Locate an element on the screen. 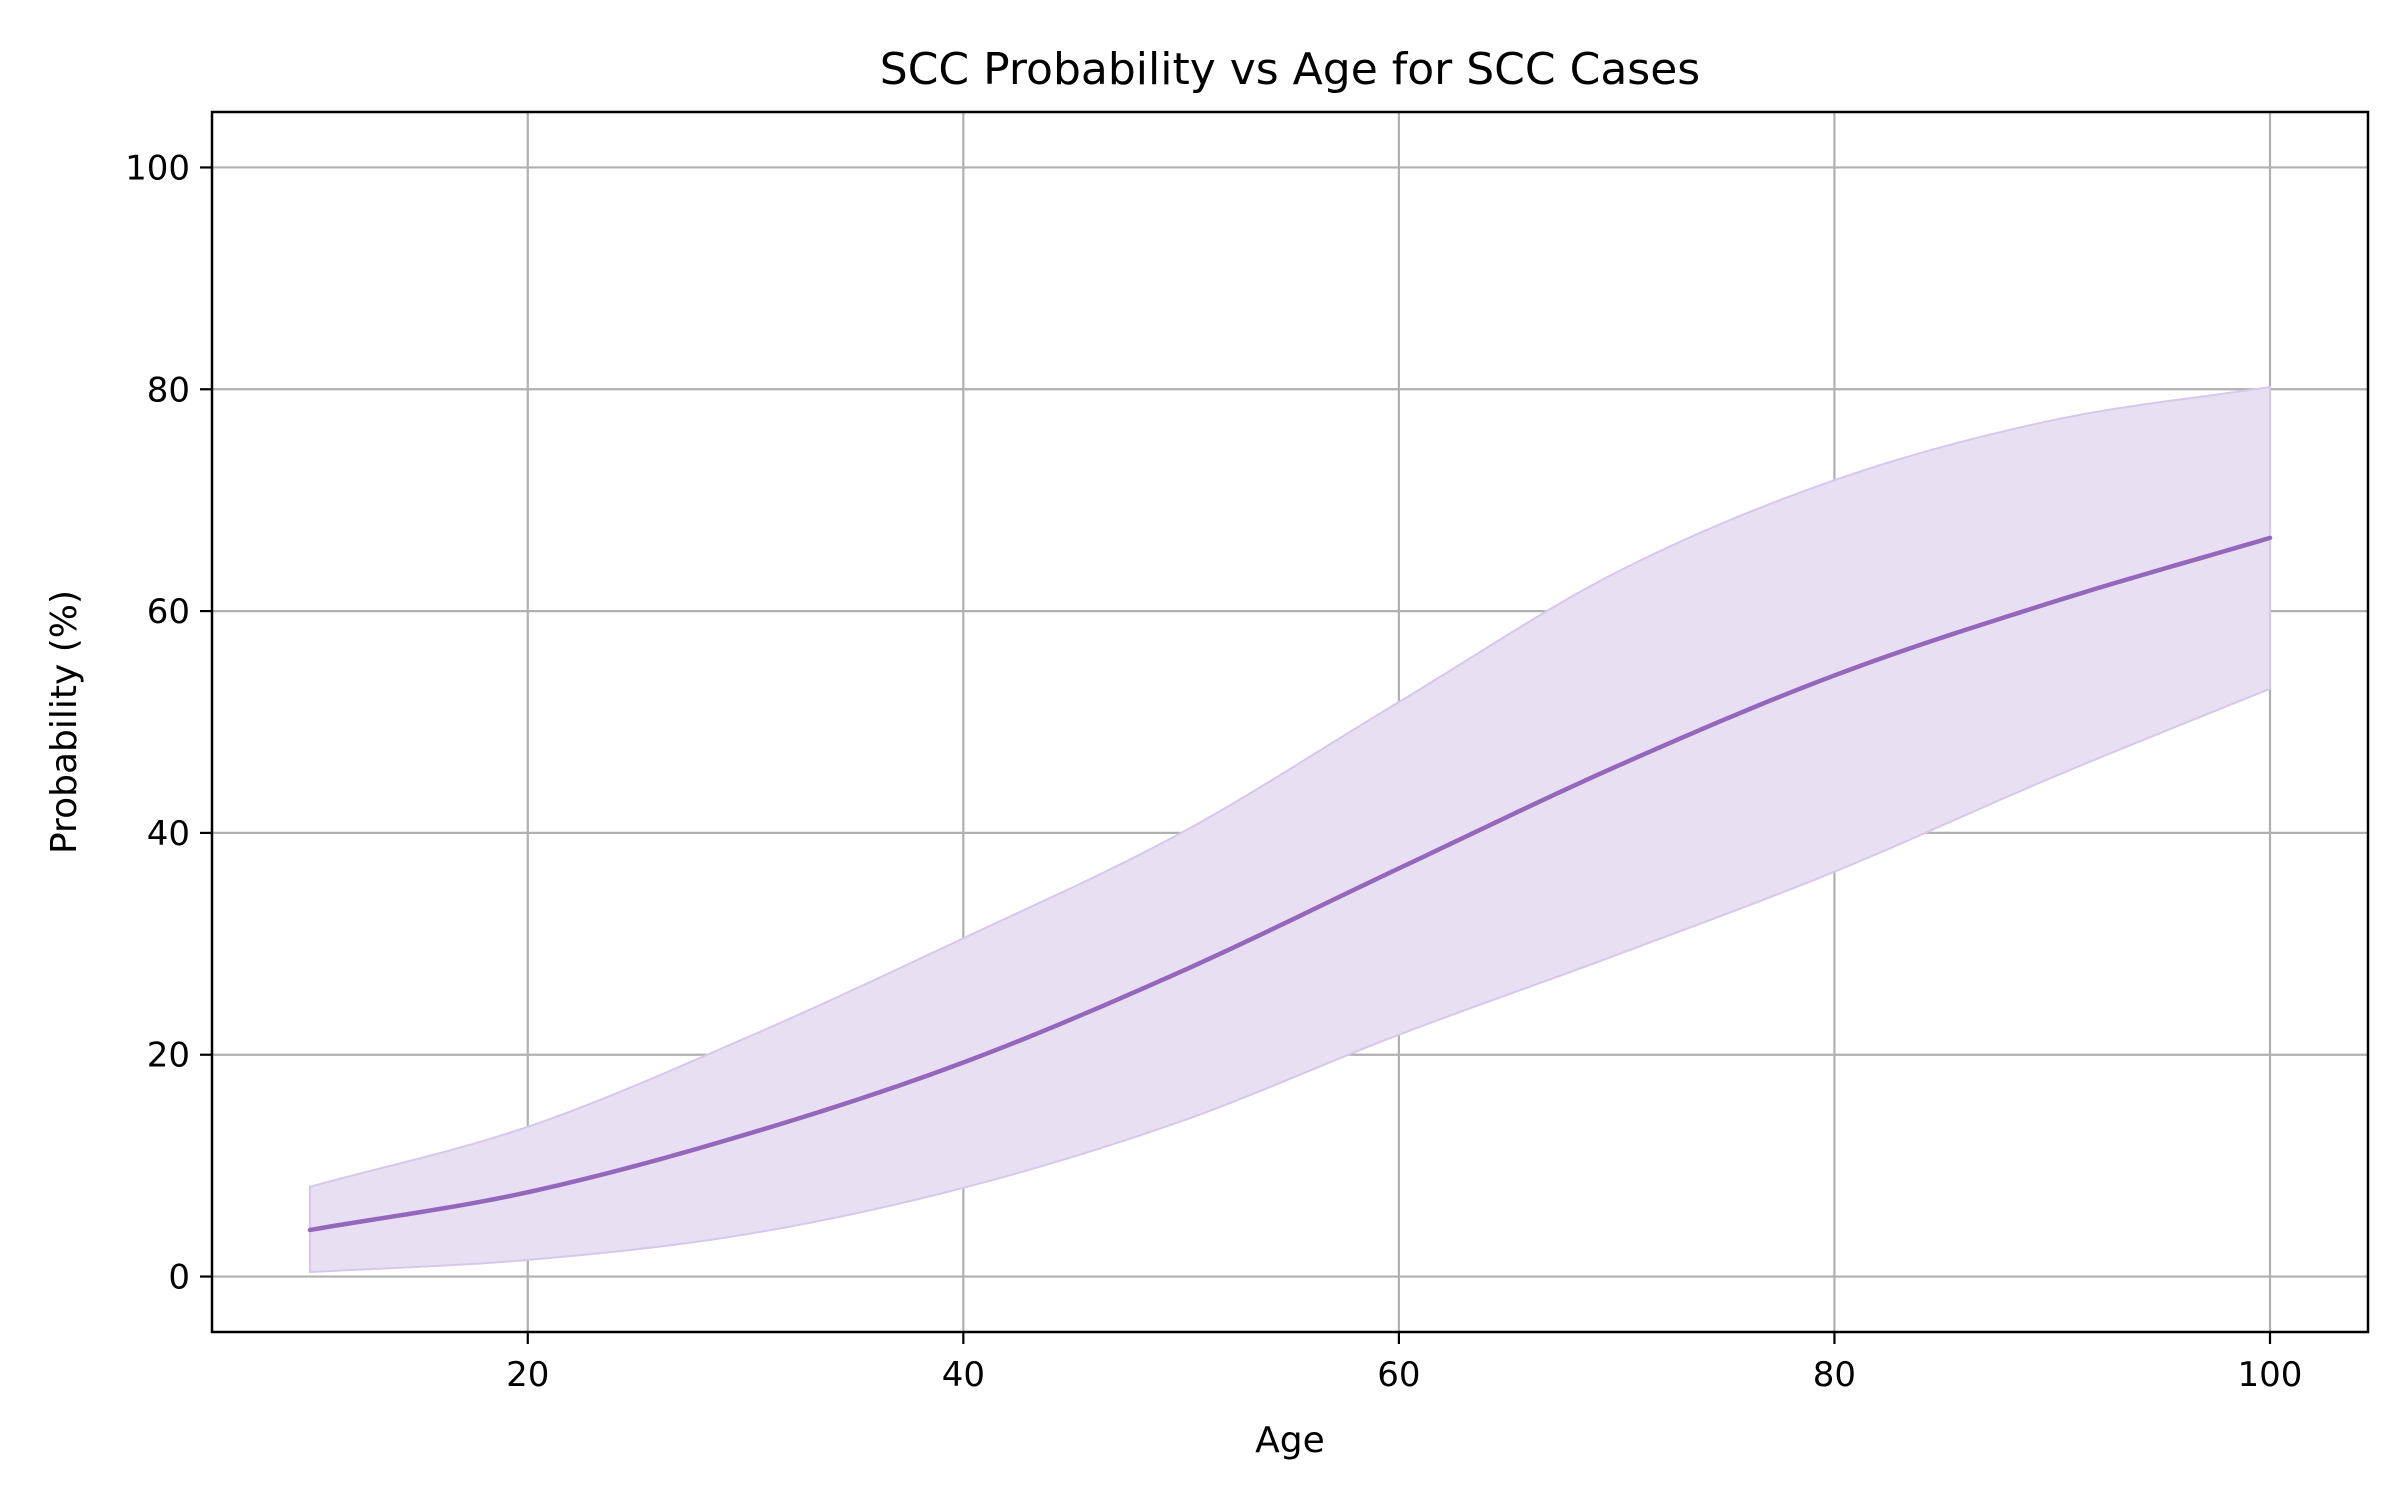  x-tick-label: 100 is located at coordinates (2270, 1375).